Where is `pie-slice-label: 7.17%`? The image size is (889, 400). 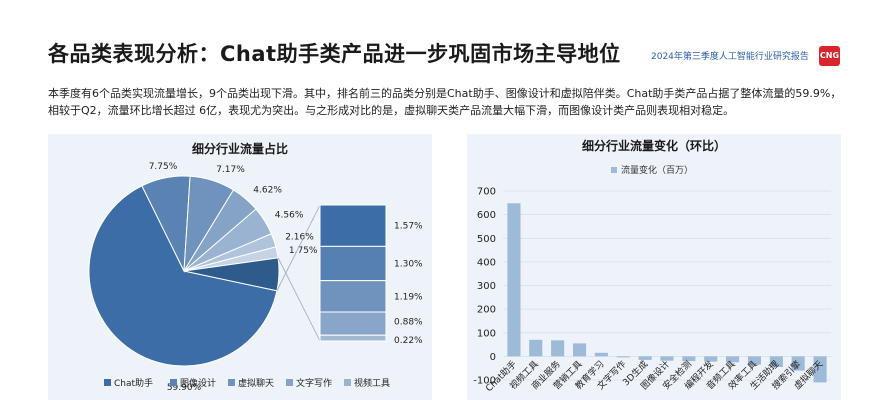 pie-slice-label: 7.17% is located at coordinates (230, 170).